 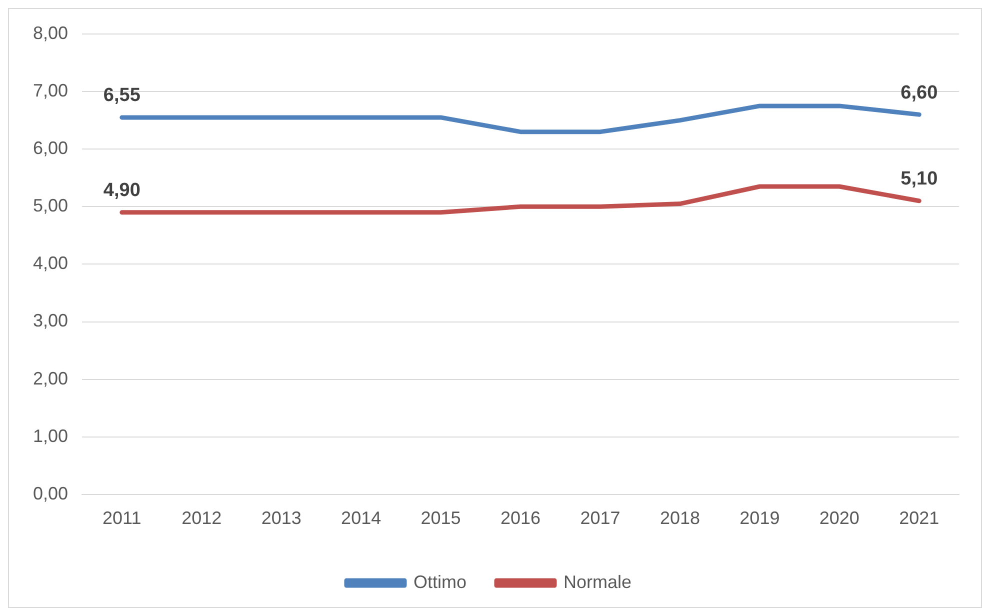 I want to click on x-tick-label: 2017, so click(x=600, y=518).